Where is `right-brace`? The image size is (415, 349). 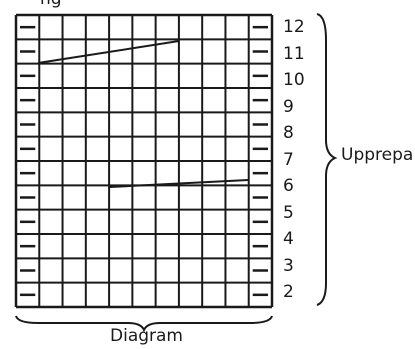
right-brace is located at coordinates (327, 159).